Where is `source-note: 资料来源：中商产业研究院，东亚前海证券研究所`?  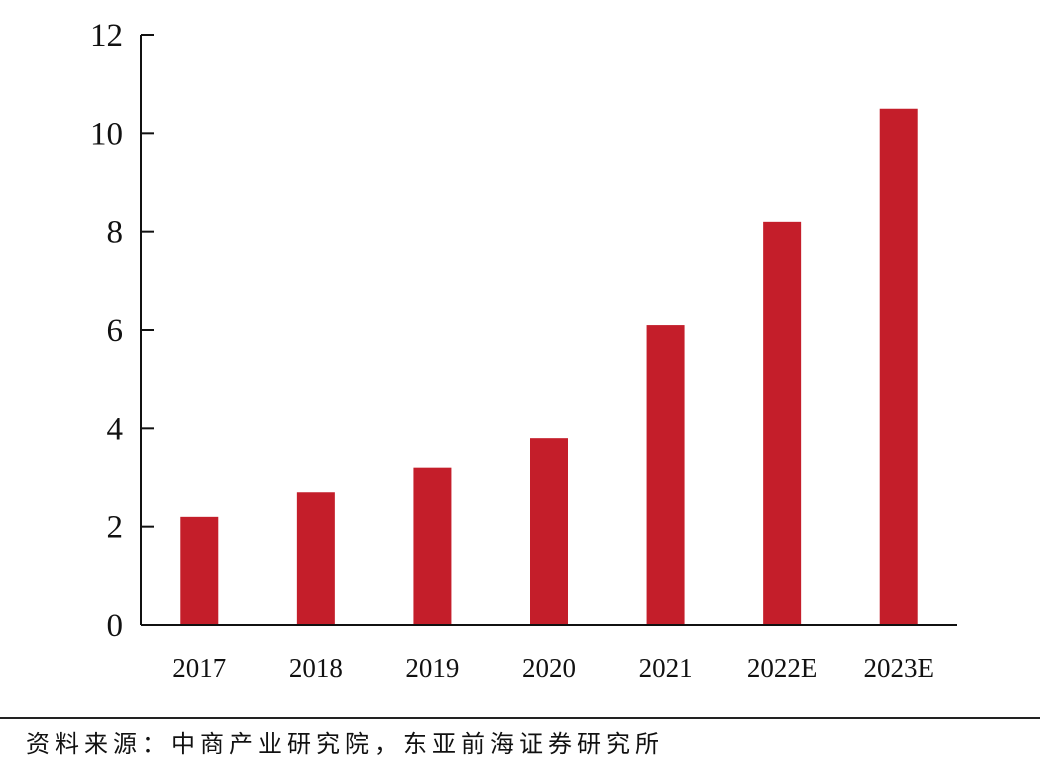 source-note: 资料来源：中商产业研究院，东亚前海证券研究所 is located at coordinates (345, 744).